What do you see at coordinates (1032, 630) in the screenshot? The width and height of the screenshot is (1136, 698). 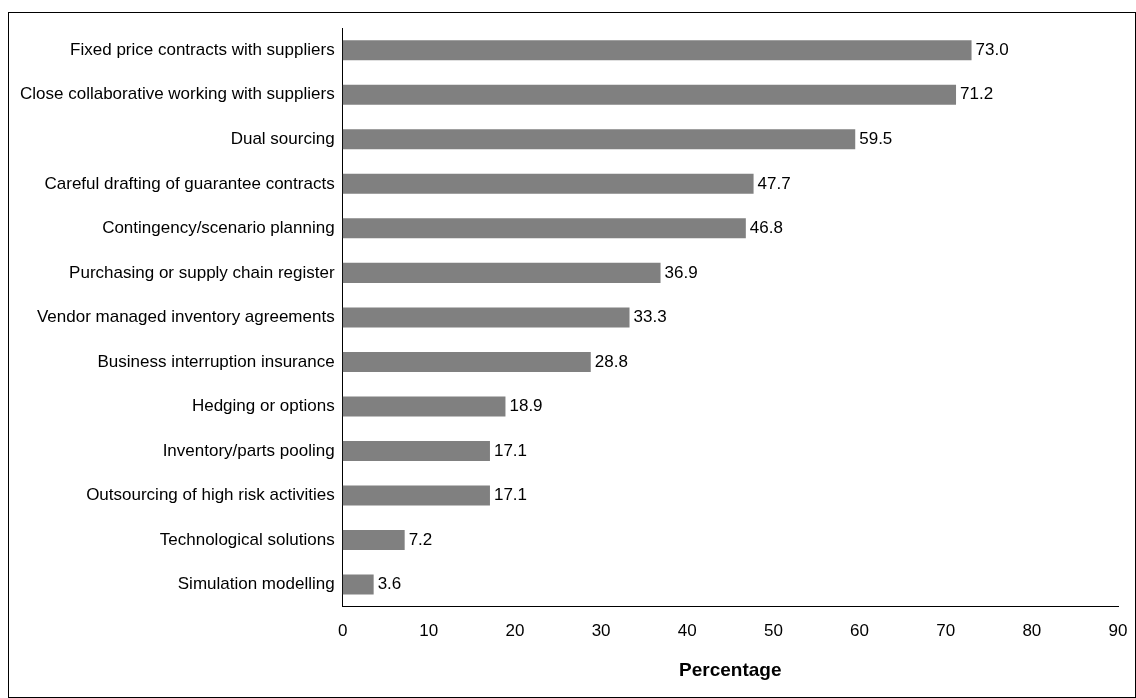 I see `x-tick-label: 80` at bounding box center [1032, 630].